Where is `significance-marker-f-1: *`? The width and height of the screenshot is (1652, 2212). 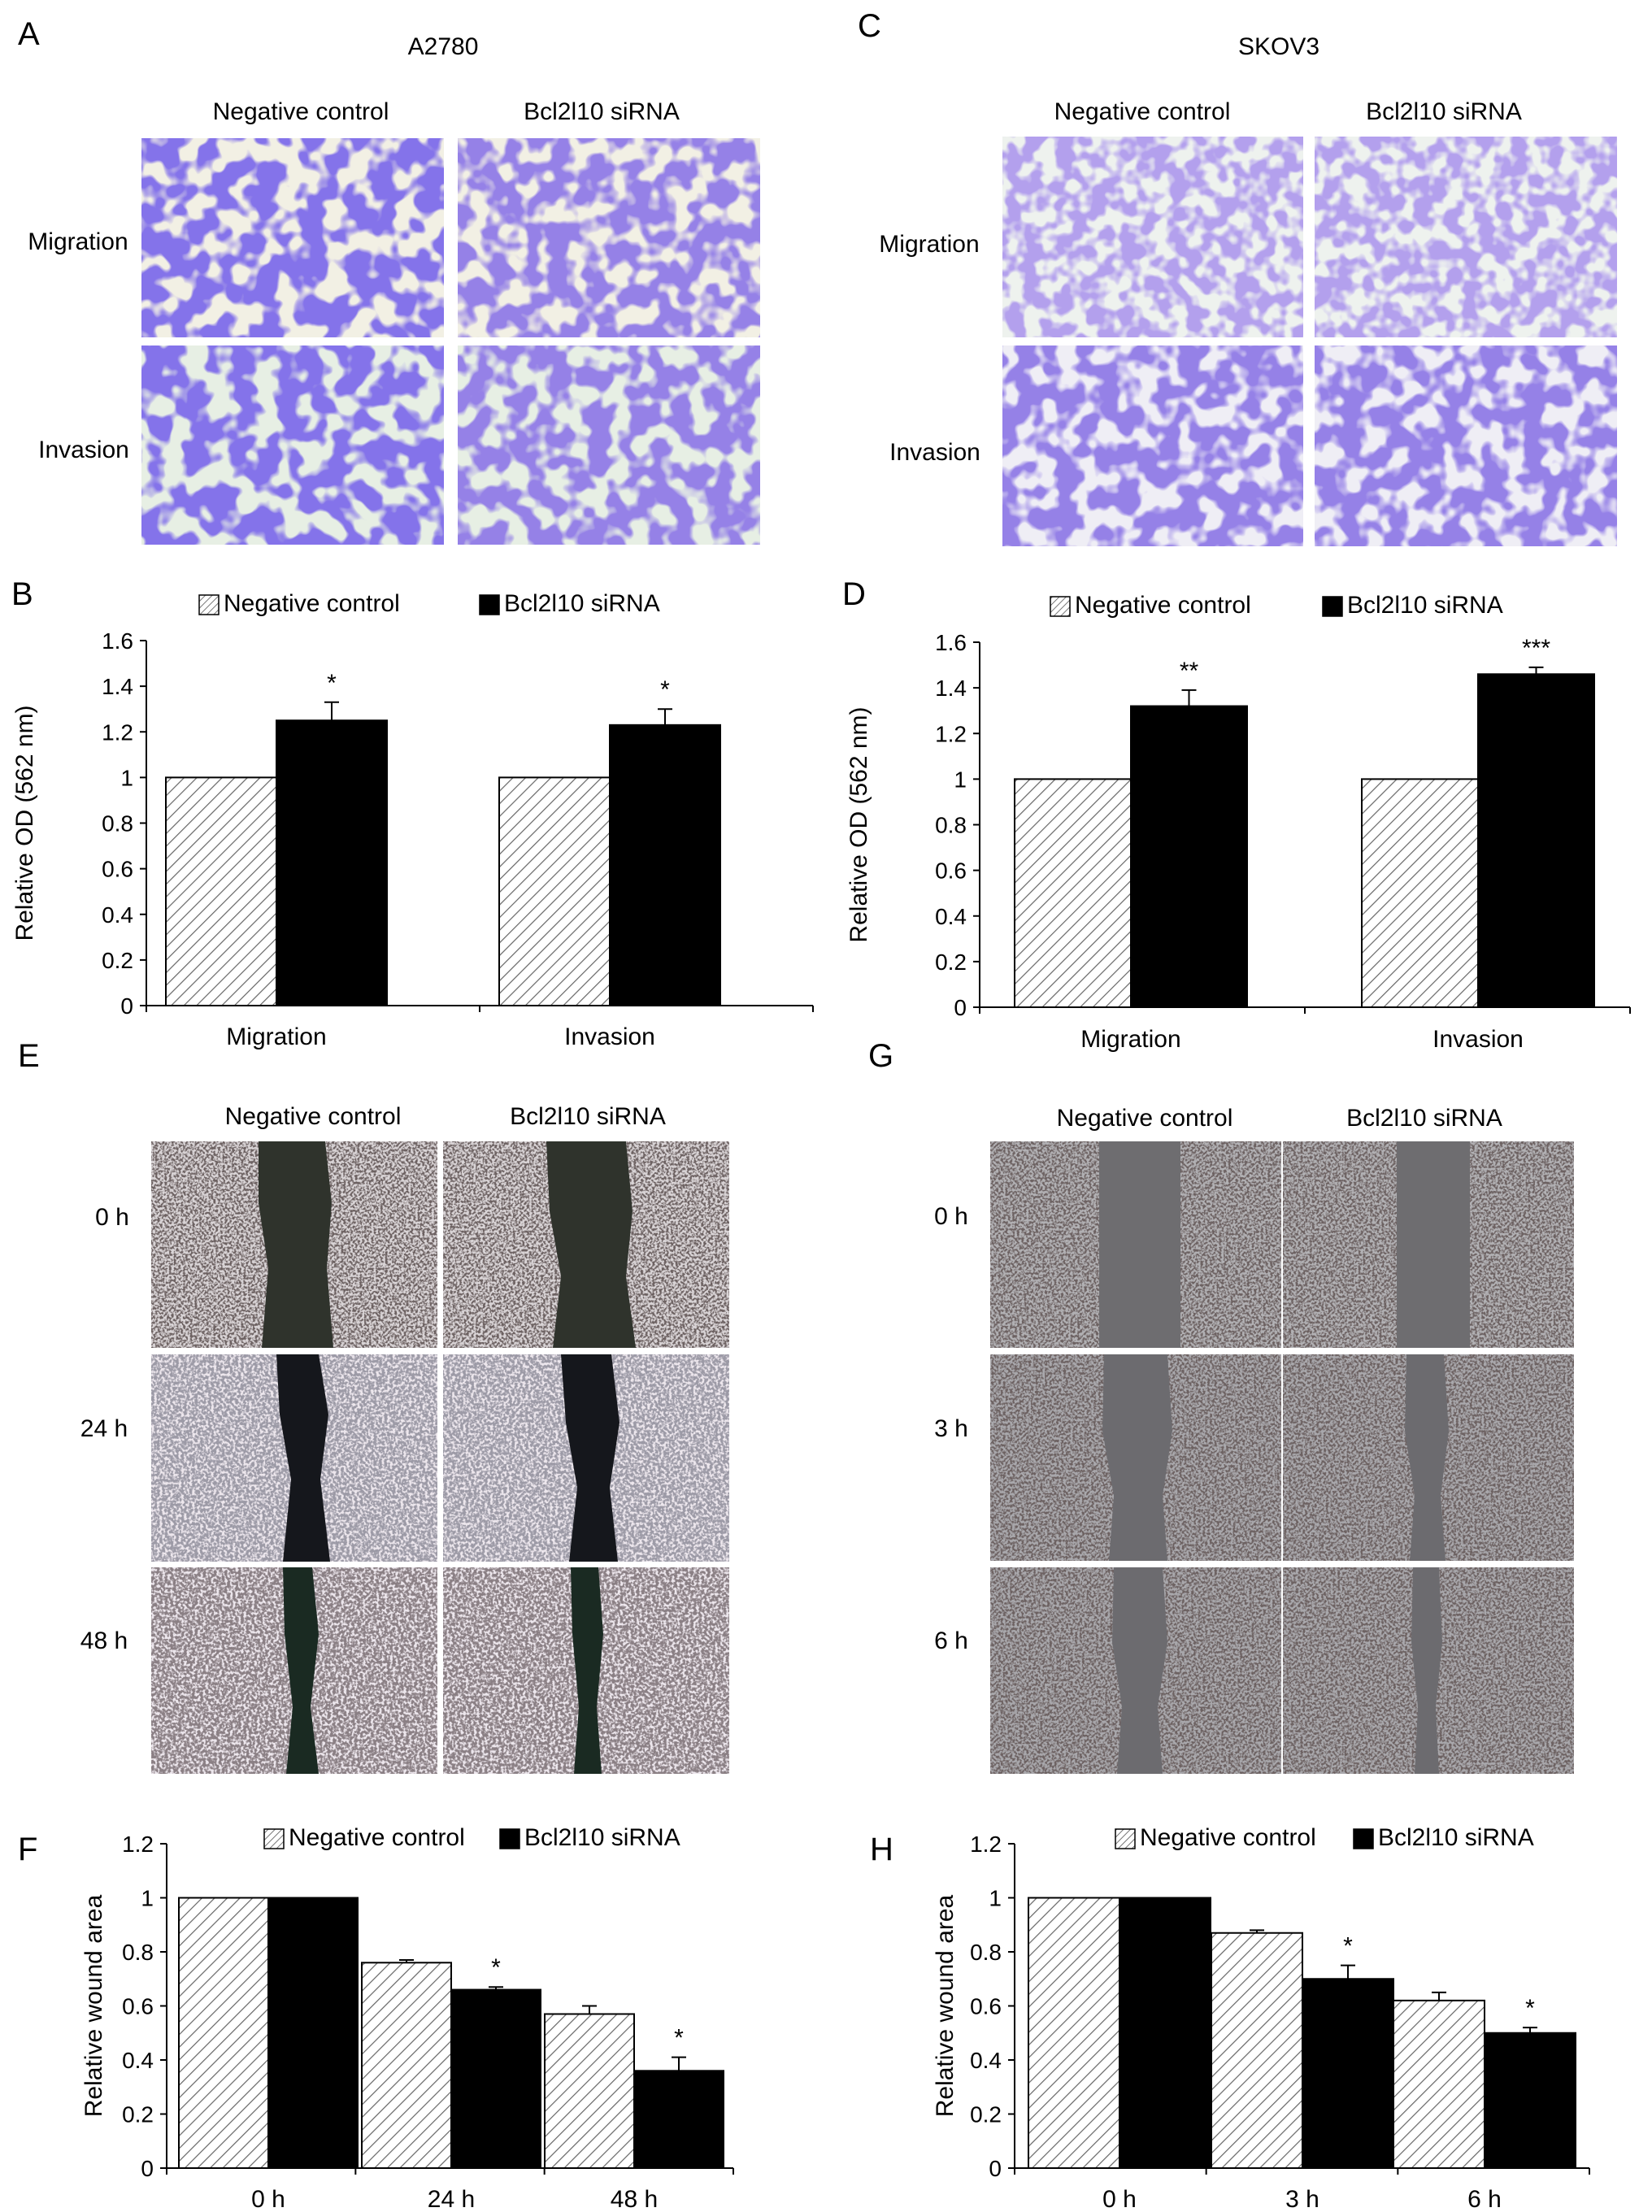 significance-marker-f-1: * is located at coordinates (496, 1967).